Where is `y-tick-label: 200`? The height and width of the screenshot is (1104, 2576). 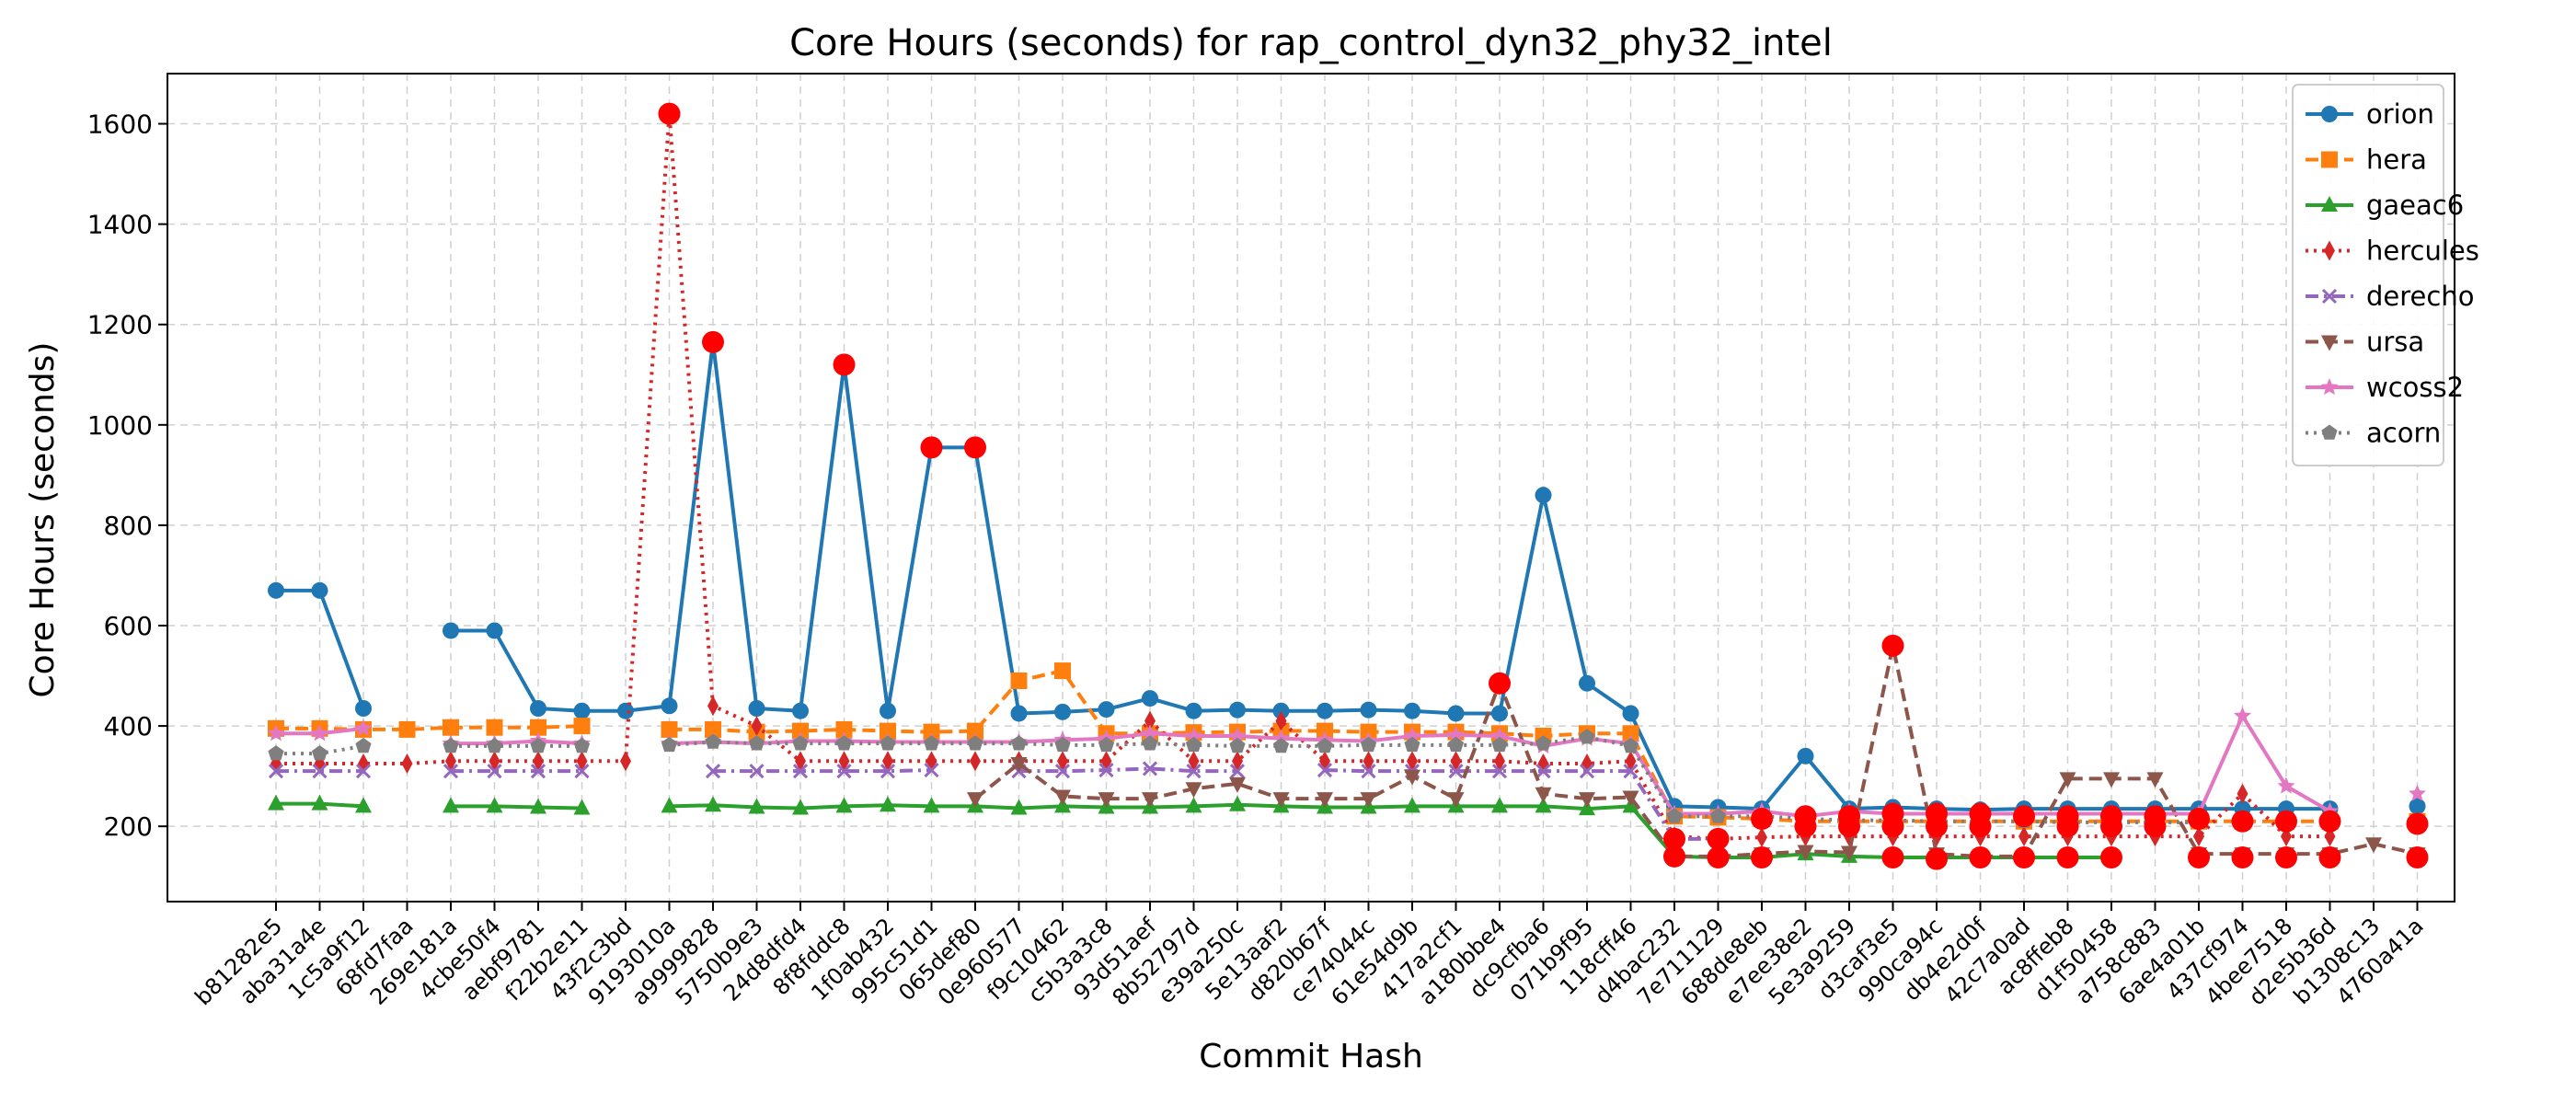 y-tick-label: 200 is located at coordinates (128, 826).